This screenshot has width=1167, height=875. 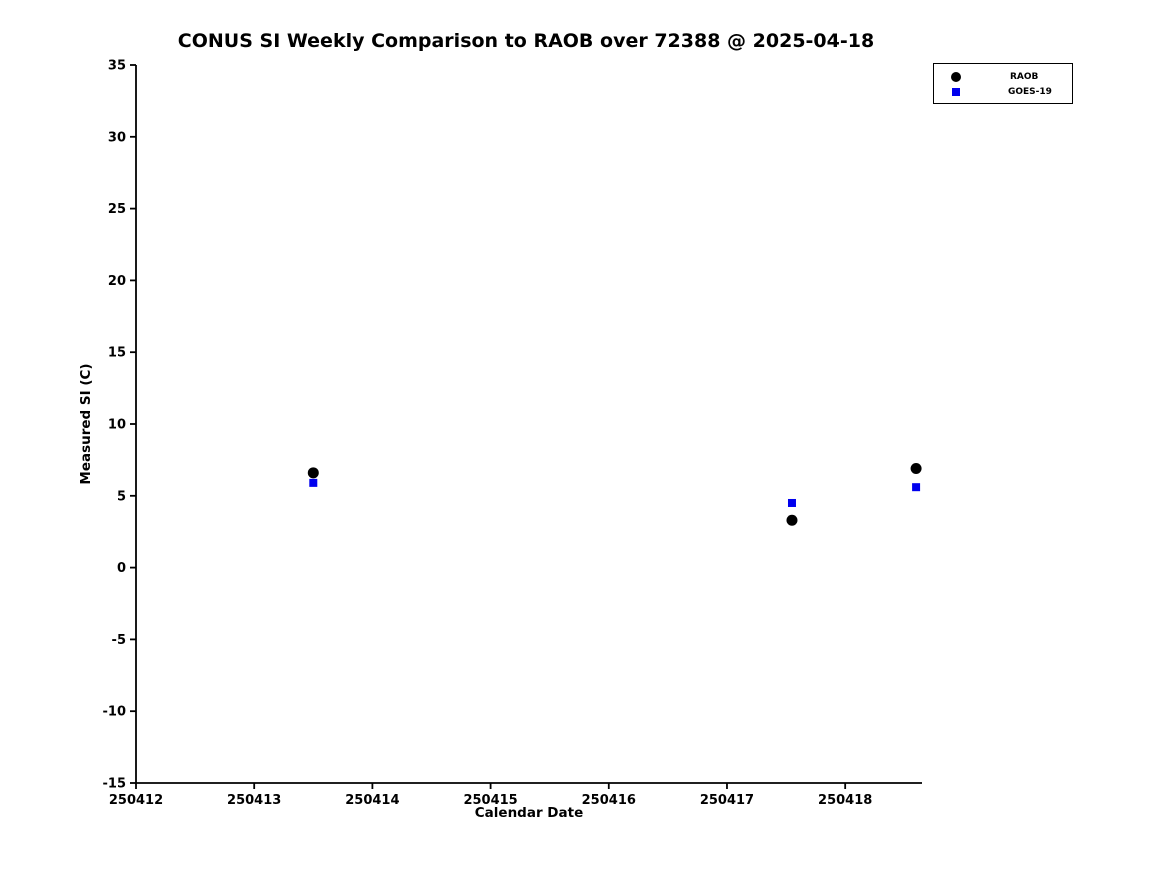 I want to click on x-tick-label: 250412, so click(x=136, y=800).